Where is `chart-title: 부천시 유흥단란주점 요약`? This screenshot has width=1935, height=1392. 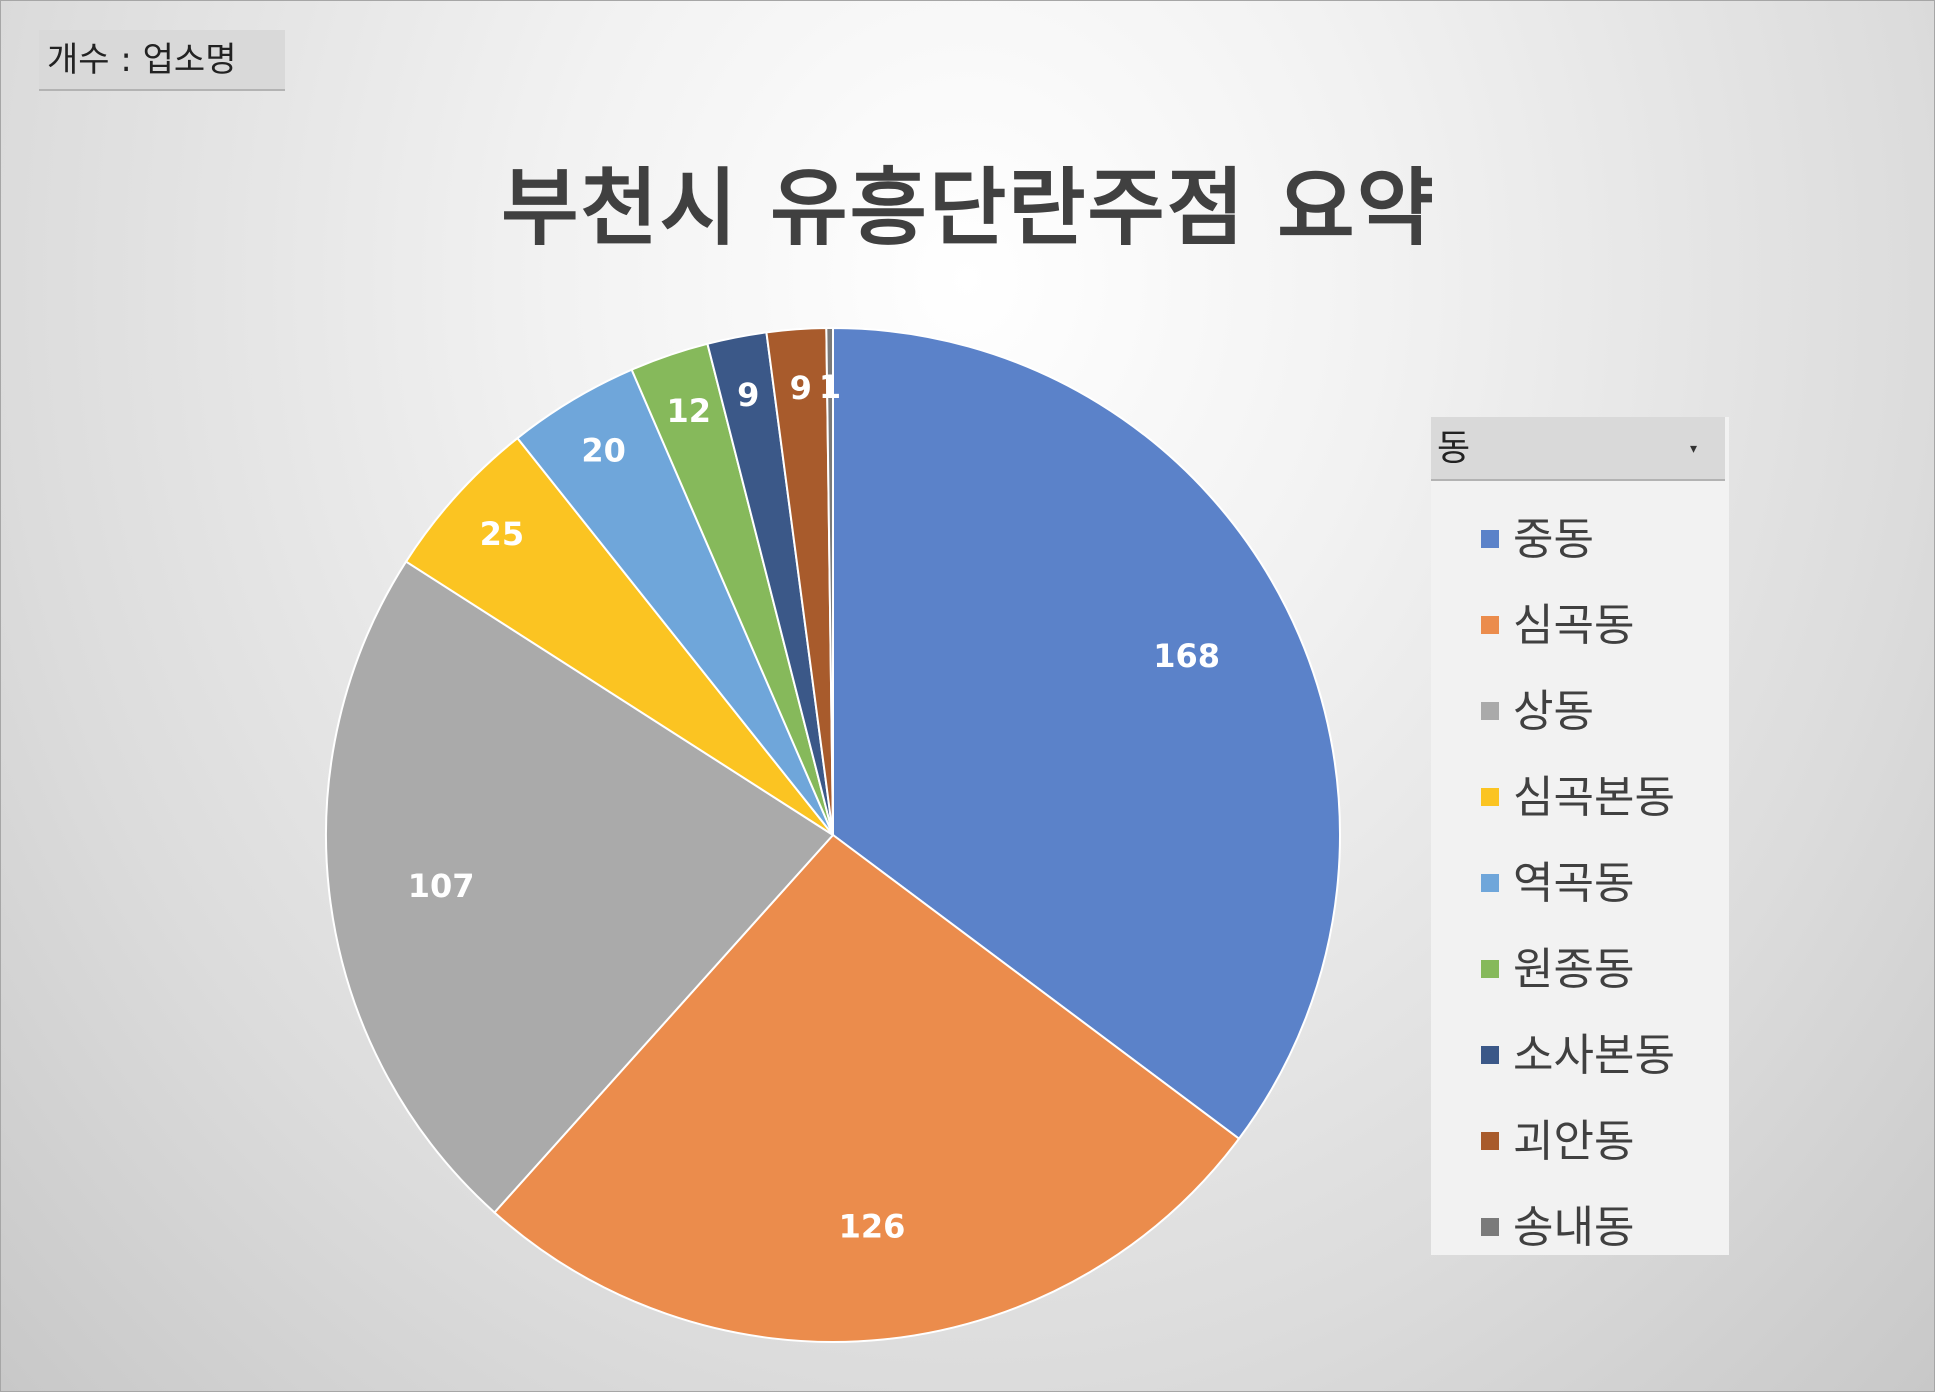 chart-title: 부천시 유흥단란주점 요약 is located at coordinates (968, 208).